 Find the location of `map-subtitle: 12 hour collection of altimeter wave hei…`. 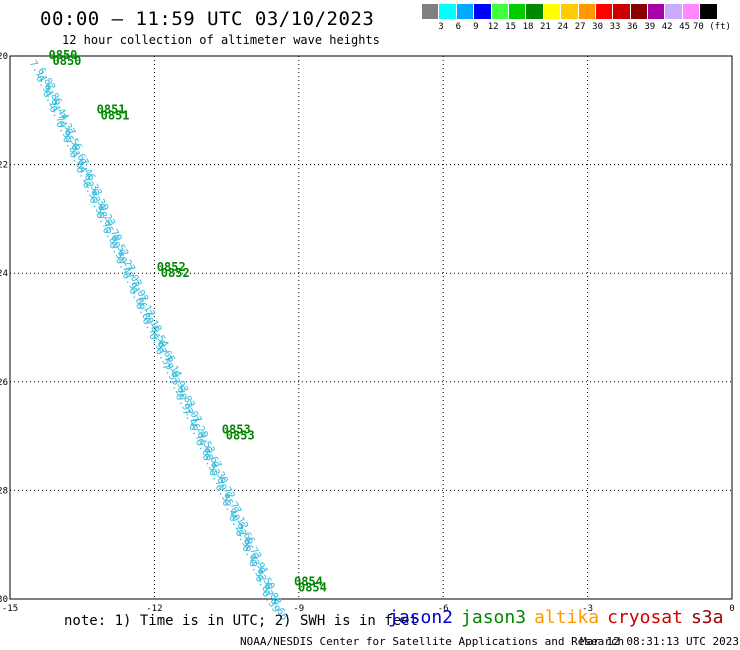

map-subtitle: 12 hour collection of altimeter wave hei… is located at coordinates (221, 40).